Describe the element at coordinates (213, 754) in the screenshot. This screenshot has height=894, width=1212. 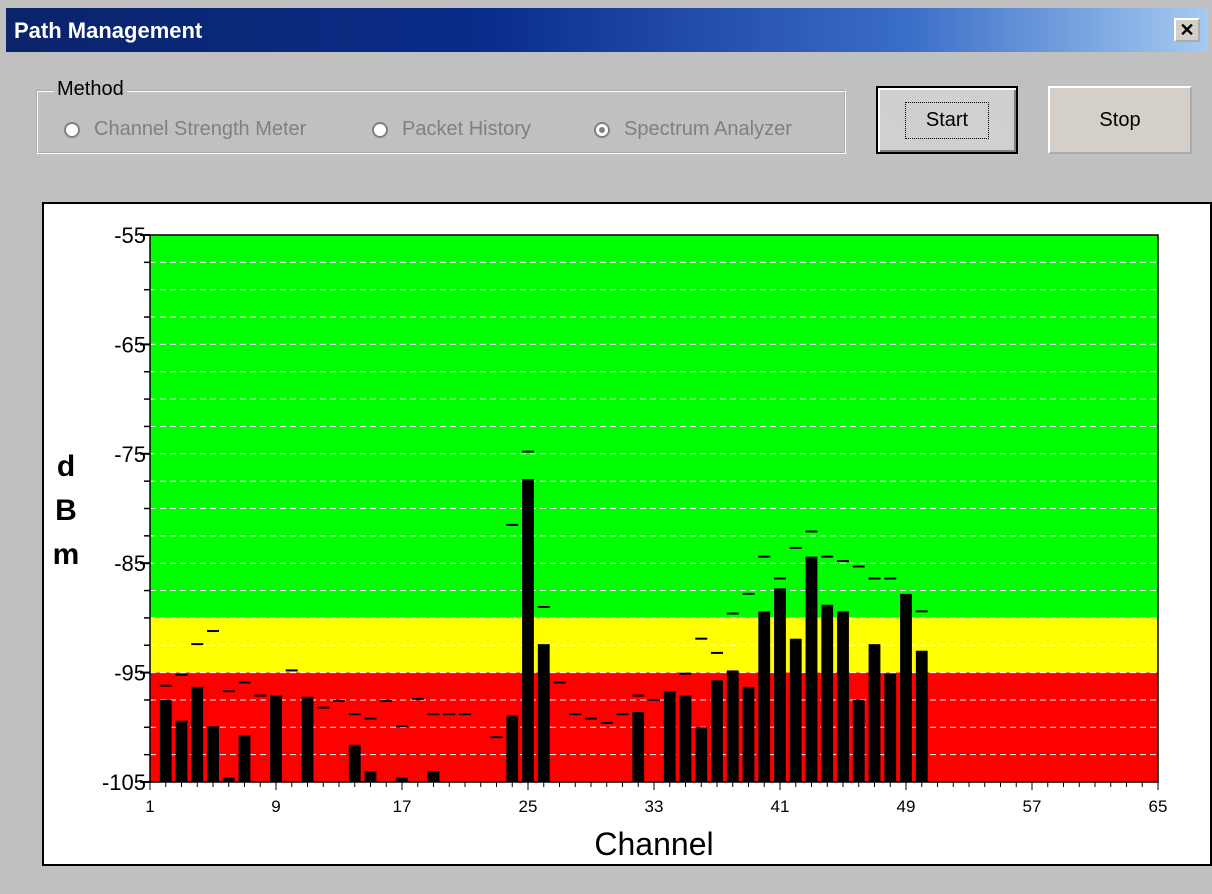
I see `bar-ch5` at that location.